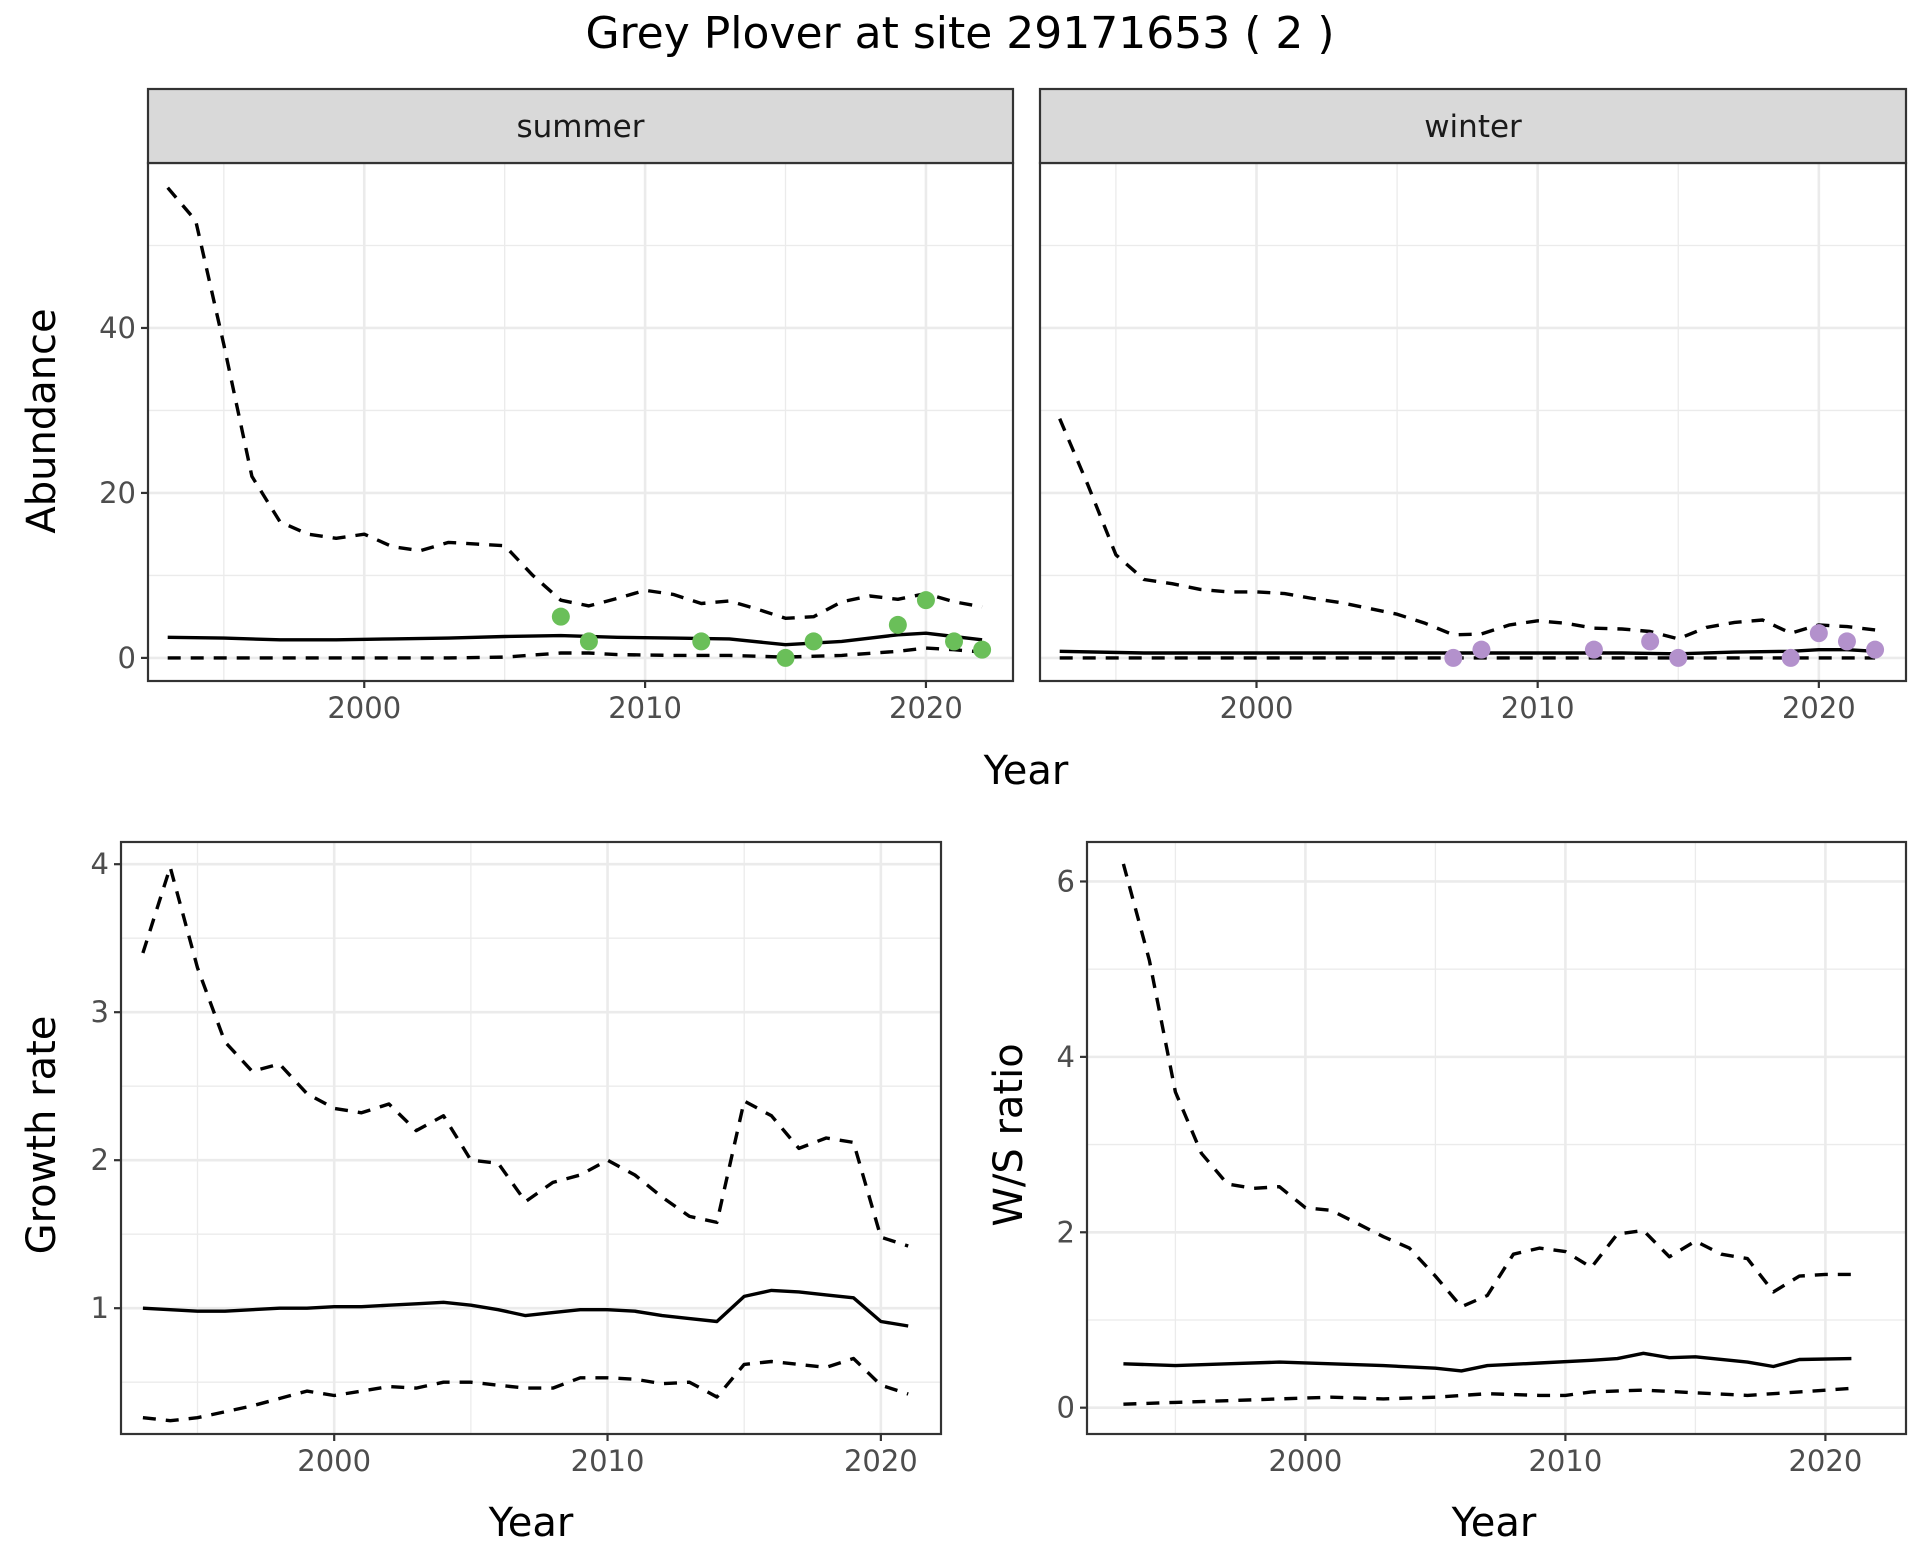  Describe the element at coordinates (100, 1308) in the screenshot. I see `growth-rate-y-tick-label-1: 1` at that location.